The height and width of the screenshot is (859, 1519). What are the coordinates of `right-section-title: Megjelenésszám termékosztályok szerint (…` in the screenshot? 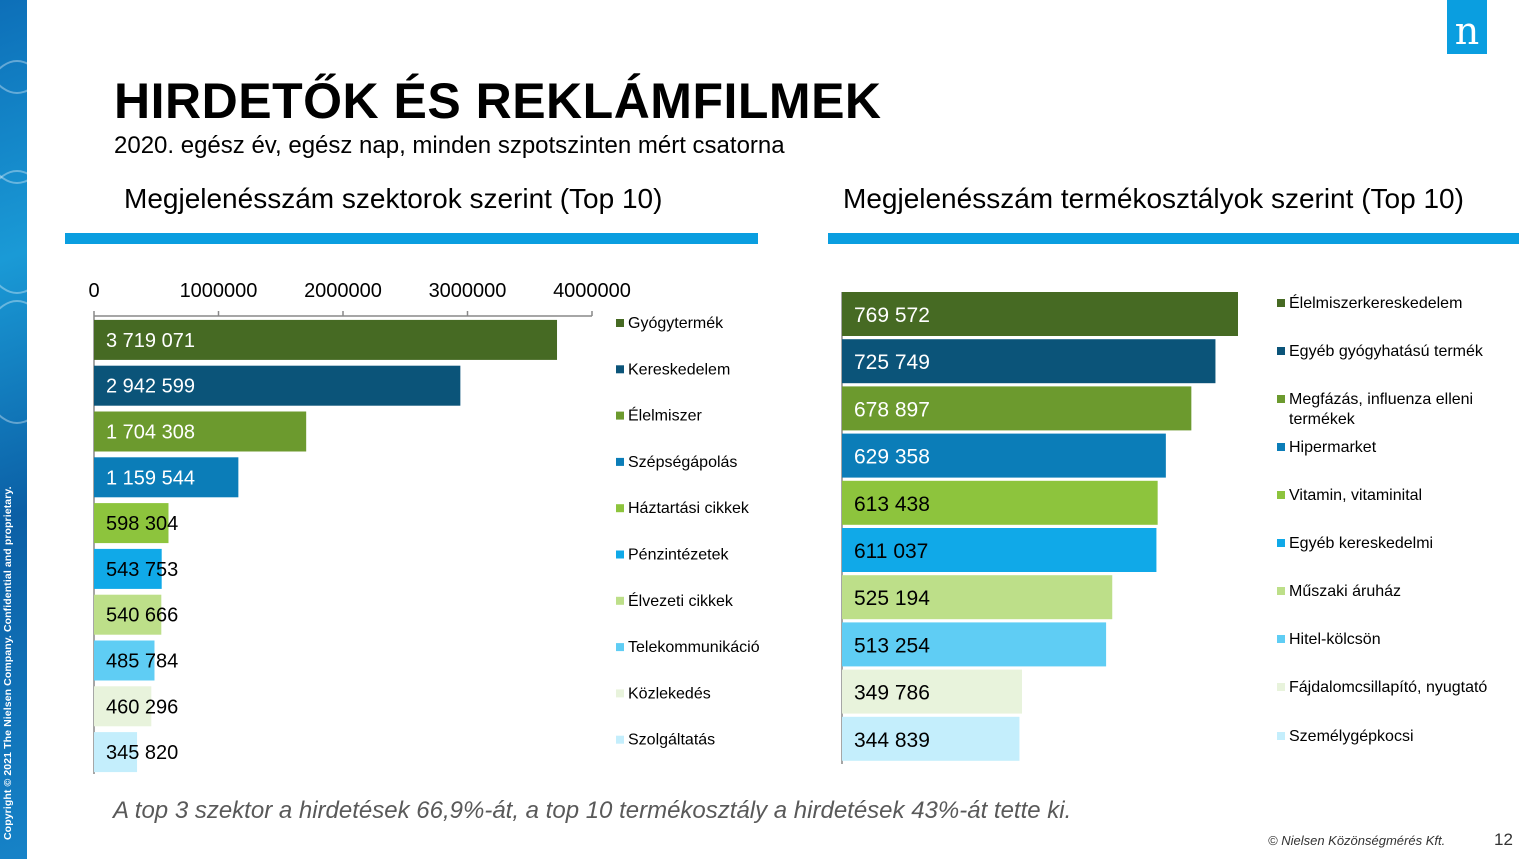 It's located at (1153, 198).